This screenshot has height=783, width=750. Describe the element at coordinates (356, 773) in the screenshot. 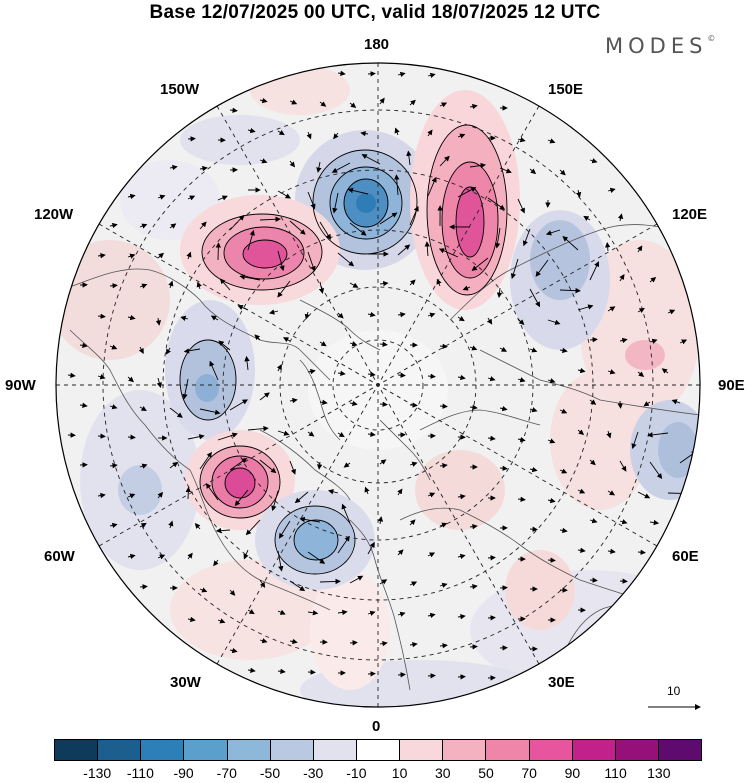

I see `colorbar-tick-label: -10` at that location.